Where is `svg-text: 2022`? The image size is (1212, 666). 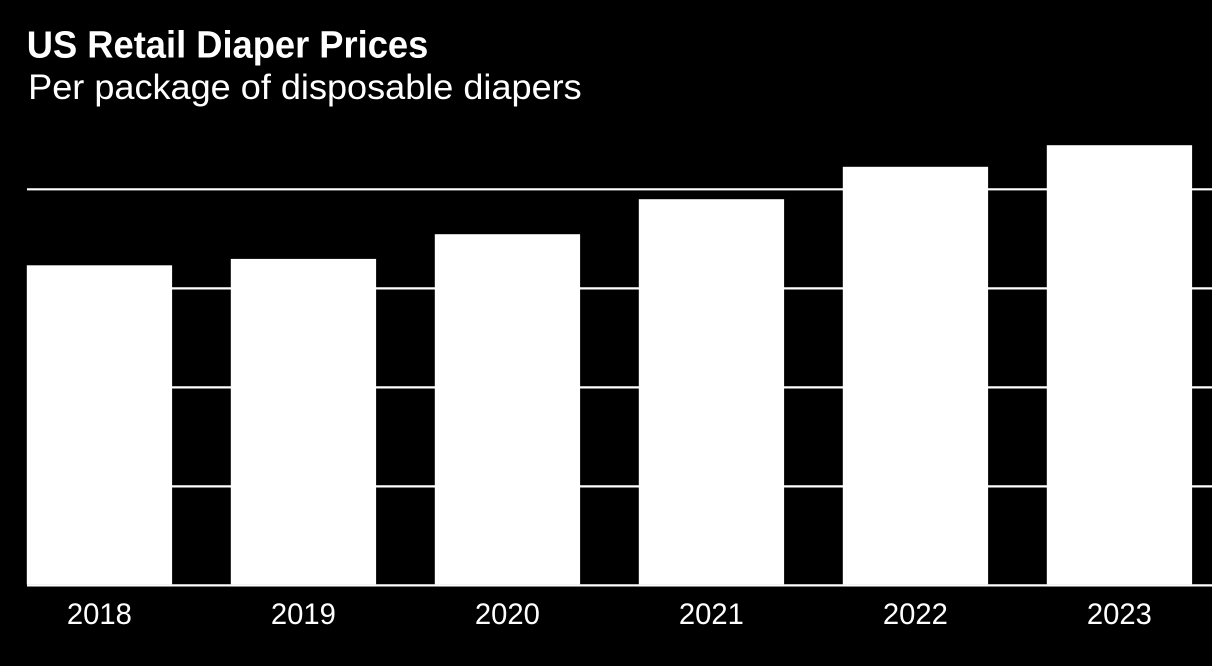 svg-text: 2022 is located at coordinates (915, 615).